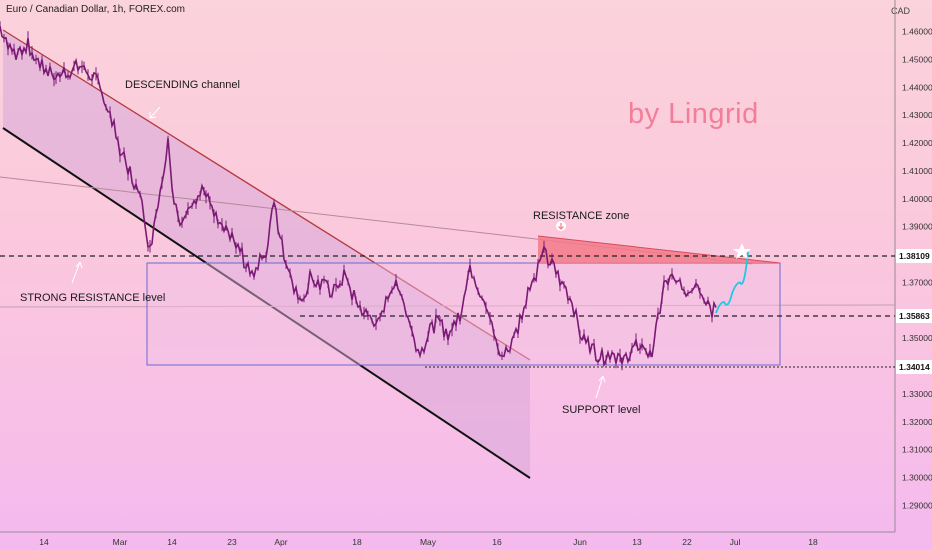  I want to click on price-tick-label: 1.42000, so click(917, 143).